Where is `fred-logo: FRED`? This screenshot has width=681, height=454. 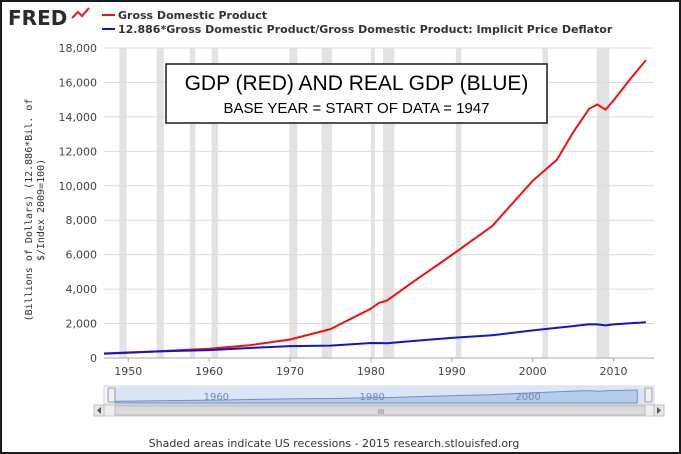 fred-logo: FRED is located at coordinates (49, 18).